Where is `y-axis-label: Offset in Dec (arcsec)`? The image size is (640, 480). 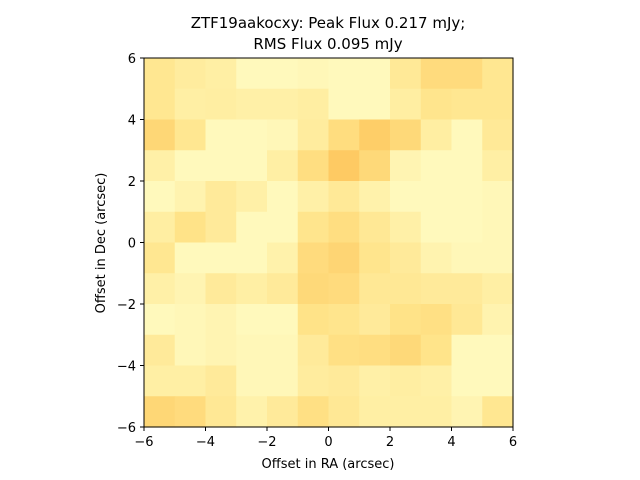
y-axis-label: Offset in Dec (arcsec) is located at coordinates (101, 243).